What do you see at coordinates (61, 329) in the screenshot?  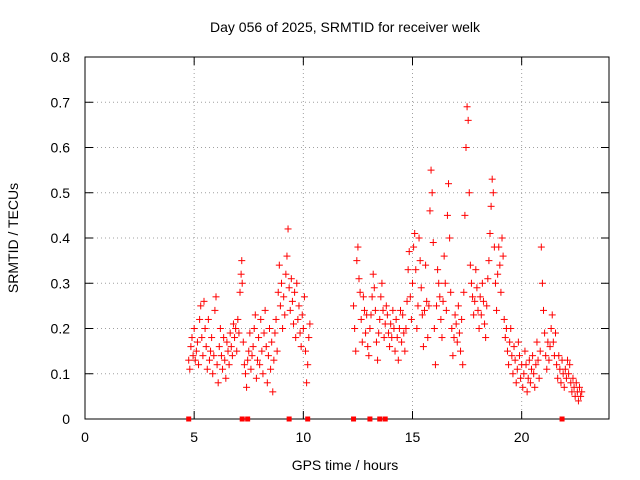 I see `y-tick-label: 0.2` at bounding box center [61, 329].